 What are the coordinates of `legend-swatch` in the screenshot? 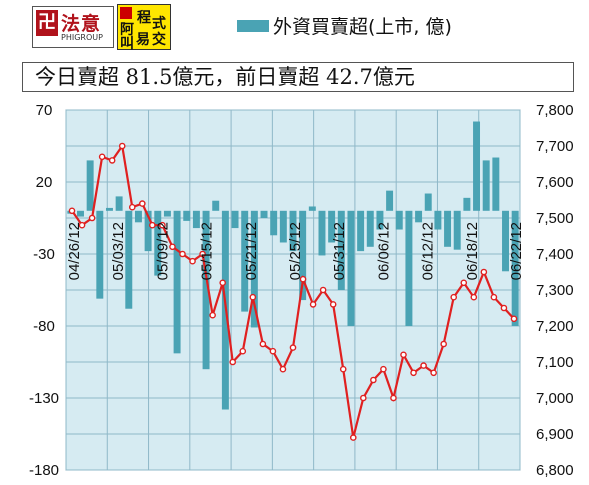 It's located at (253, 25).